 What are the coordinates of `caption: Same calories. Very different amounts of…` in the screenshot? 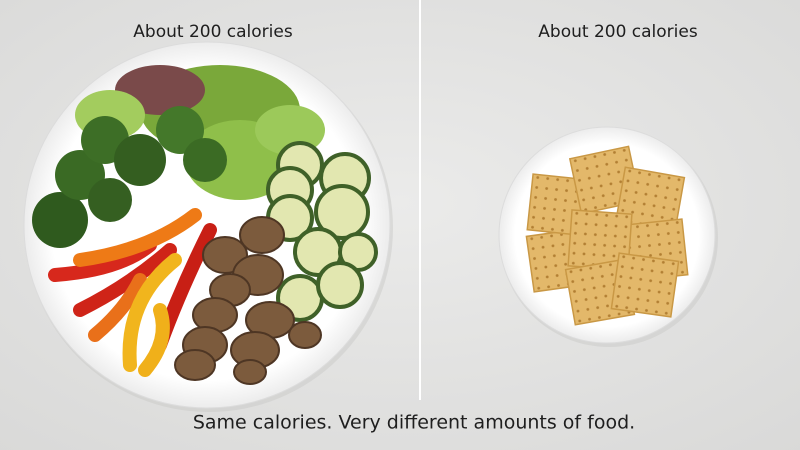 It's located at (414, 423).